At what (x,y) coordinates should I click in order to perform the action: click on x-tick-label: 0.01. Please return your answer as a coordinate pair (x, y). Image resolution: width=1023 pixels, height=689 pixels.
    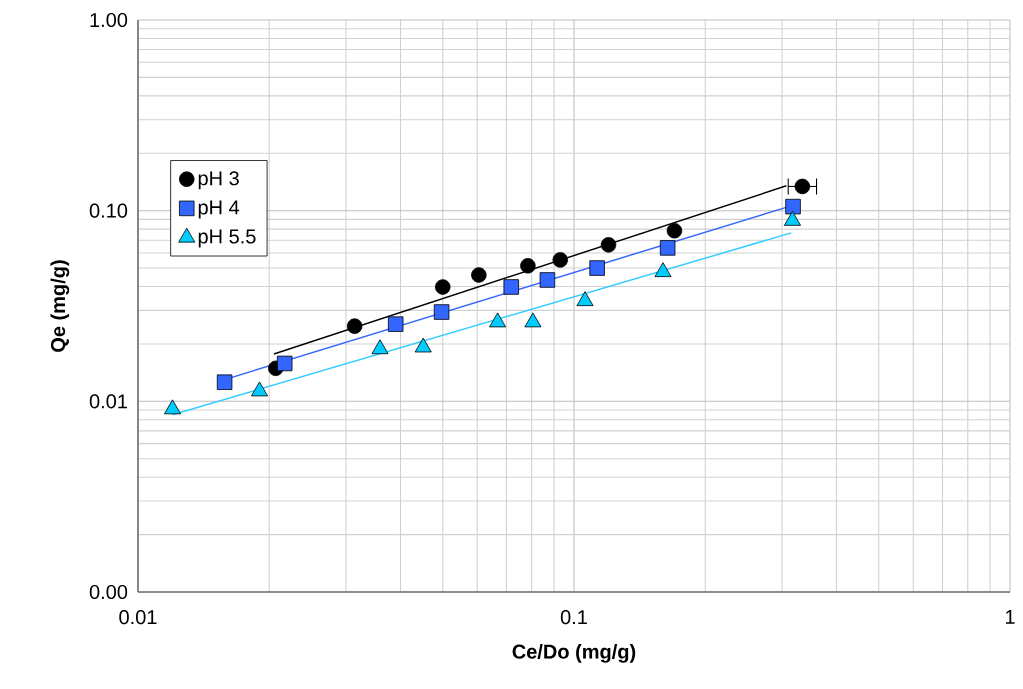
    Looking at the image, I should click on (138, 617).